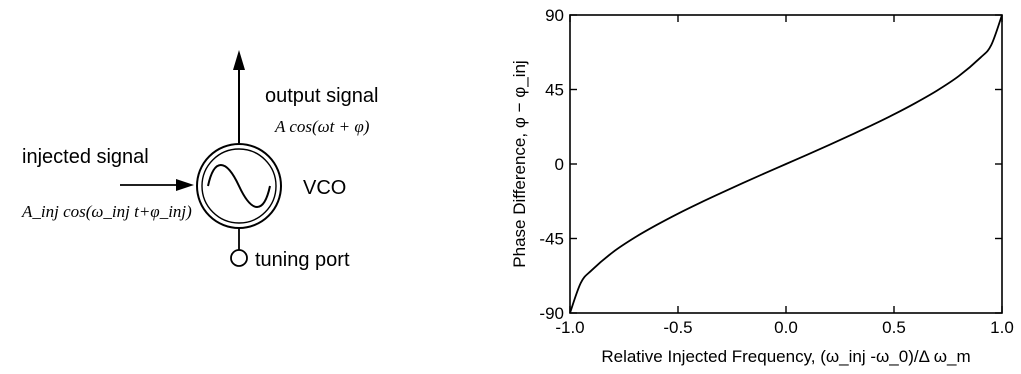  What do you see at coordinates (85, 157) in the screenshot?
I see `injected-signal-label: injected signal` at bounding box center [85, 157].